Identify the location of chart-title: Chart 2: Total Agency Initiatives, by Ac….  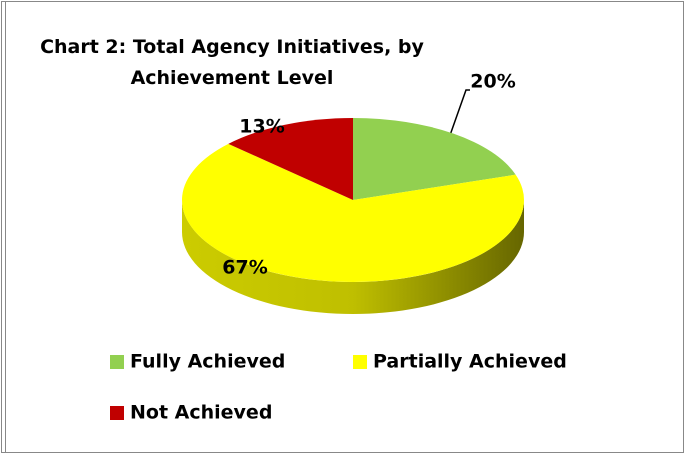
(232, 62).